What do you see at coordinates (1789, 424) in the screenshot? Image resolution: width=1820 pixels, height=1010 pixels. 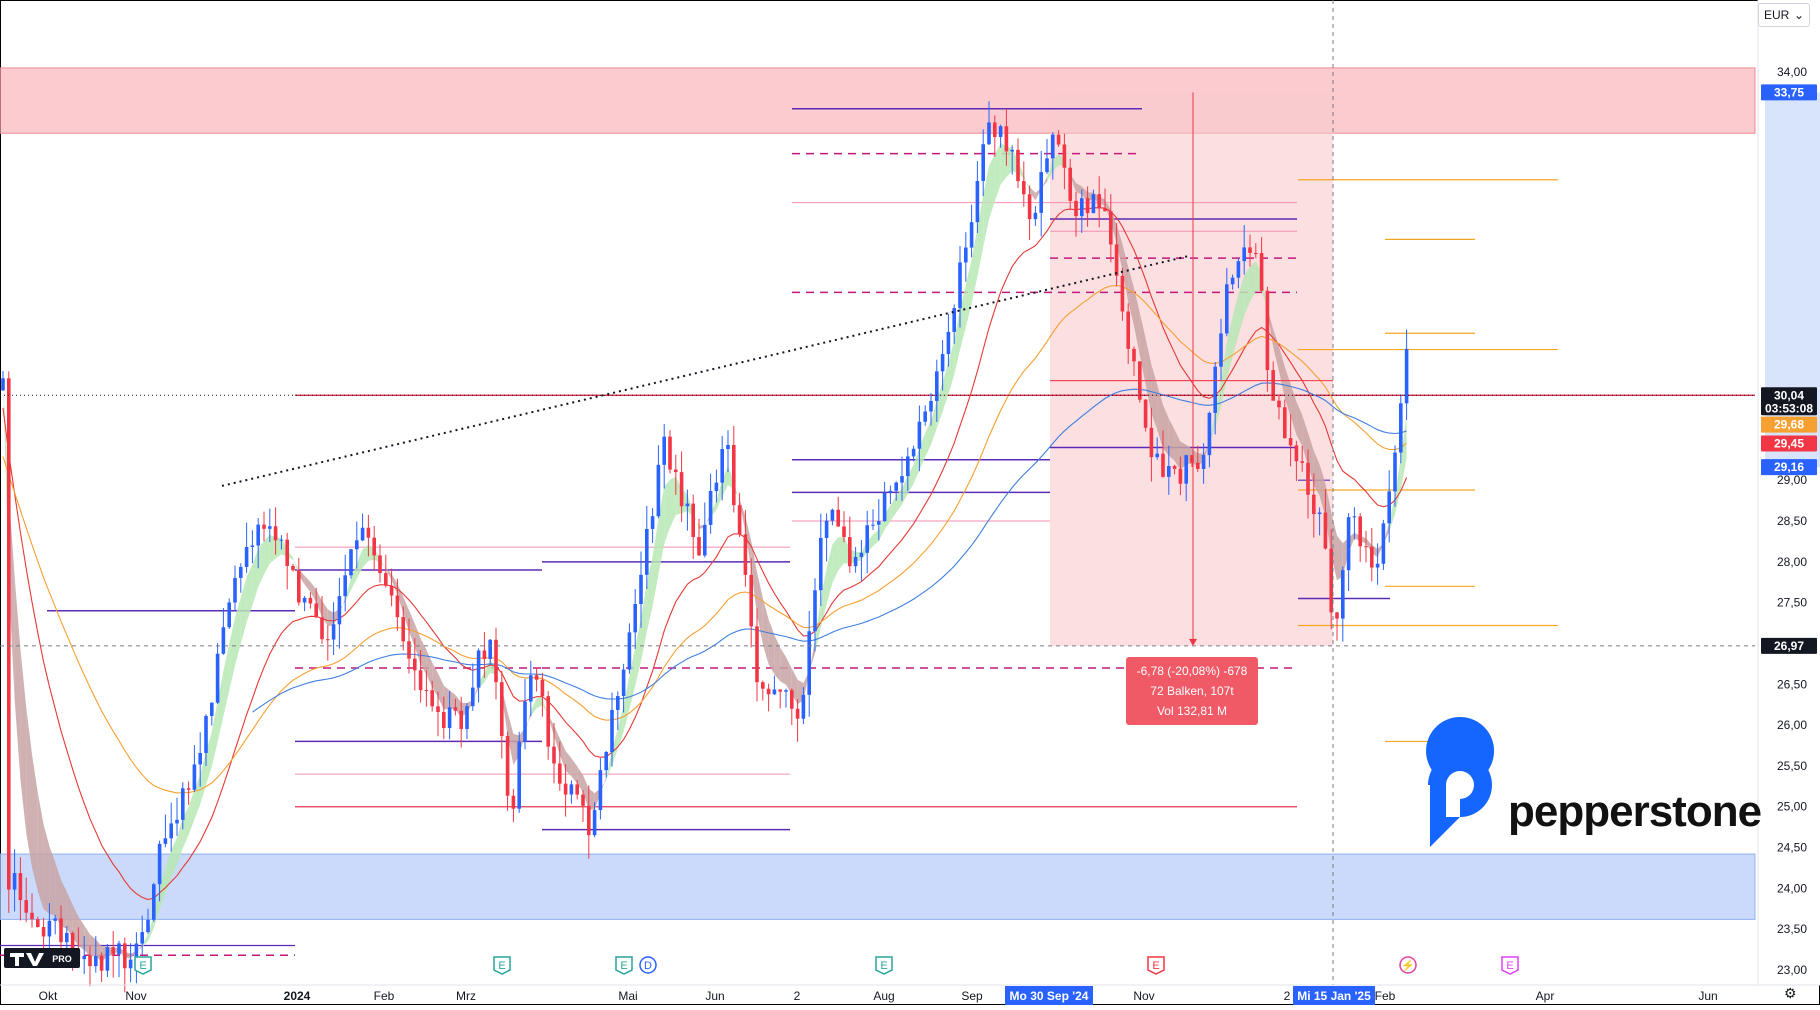 I see `price-tag-29-68: 29,68` at bounding box center [1789, 424].